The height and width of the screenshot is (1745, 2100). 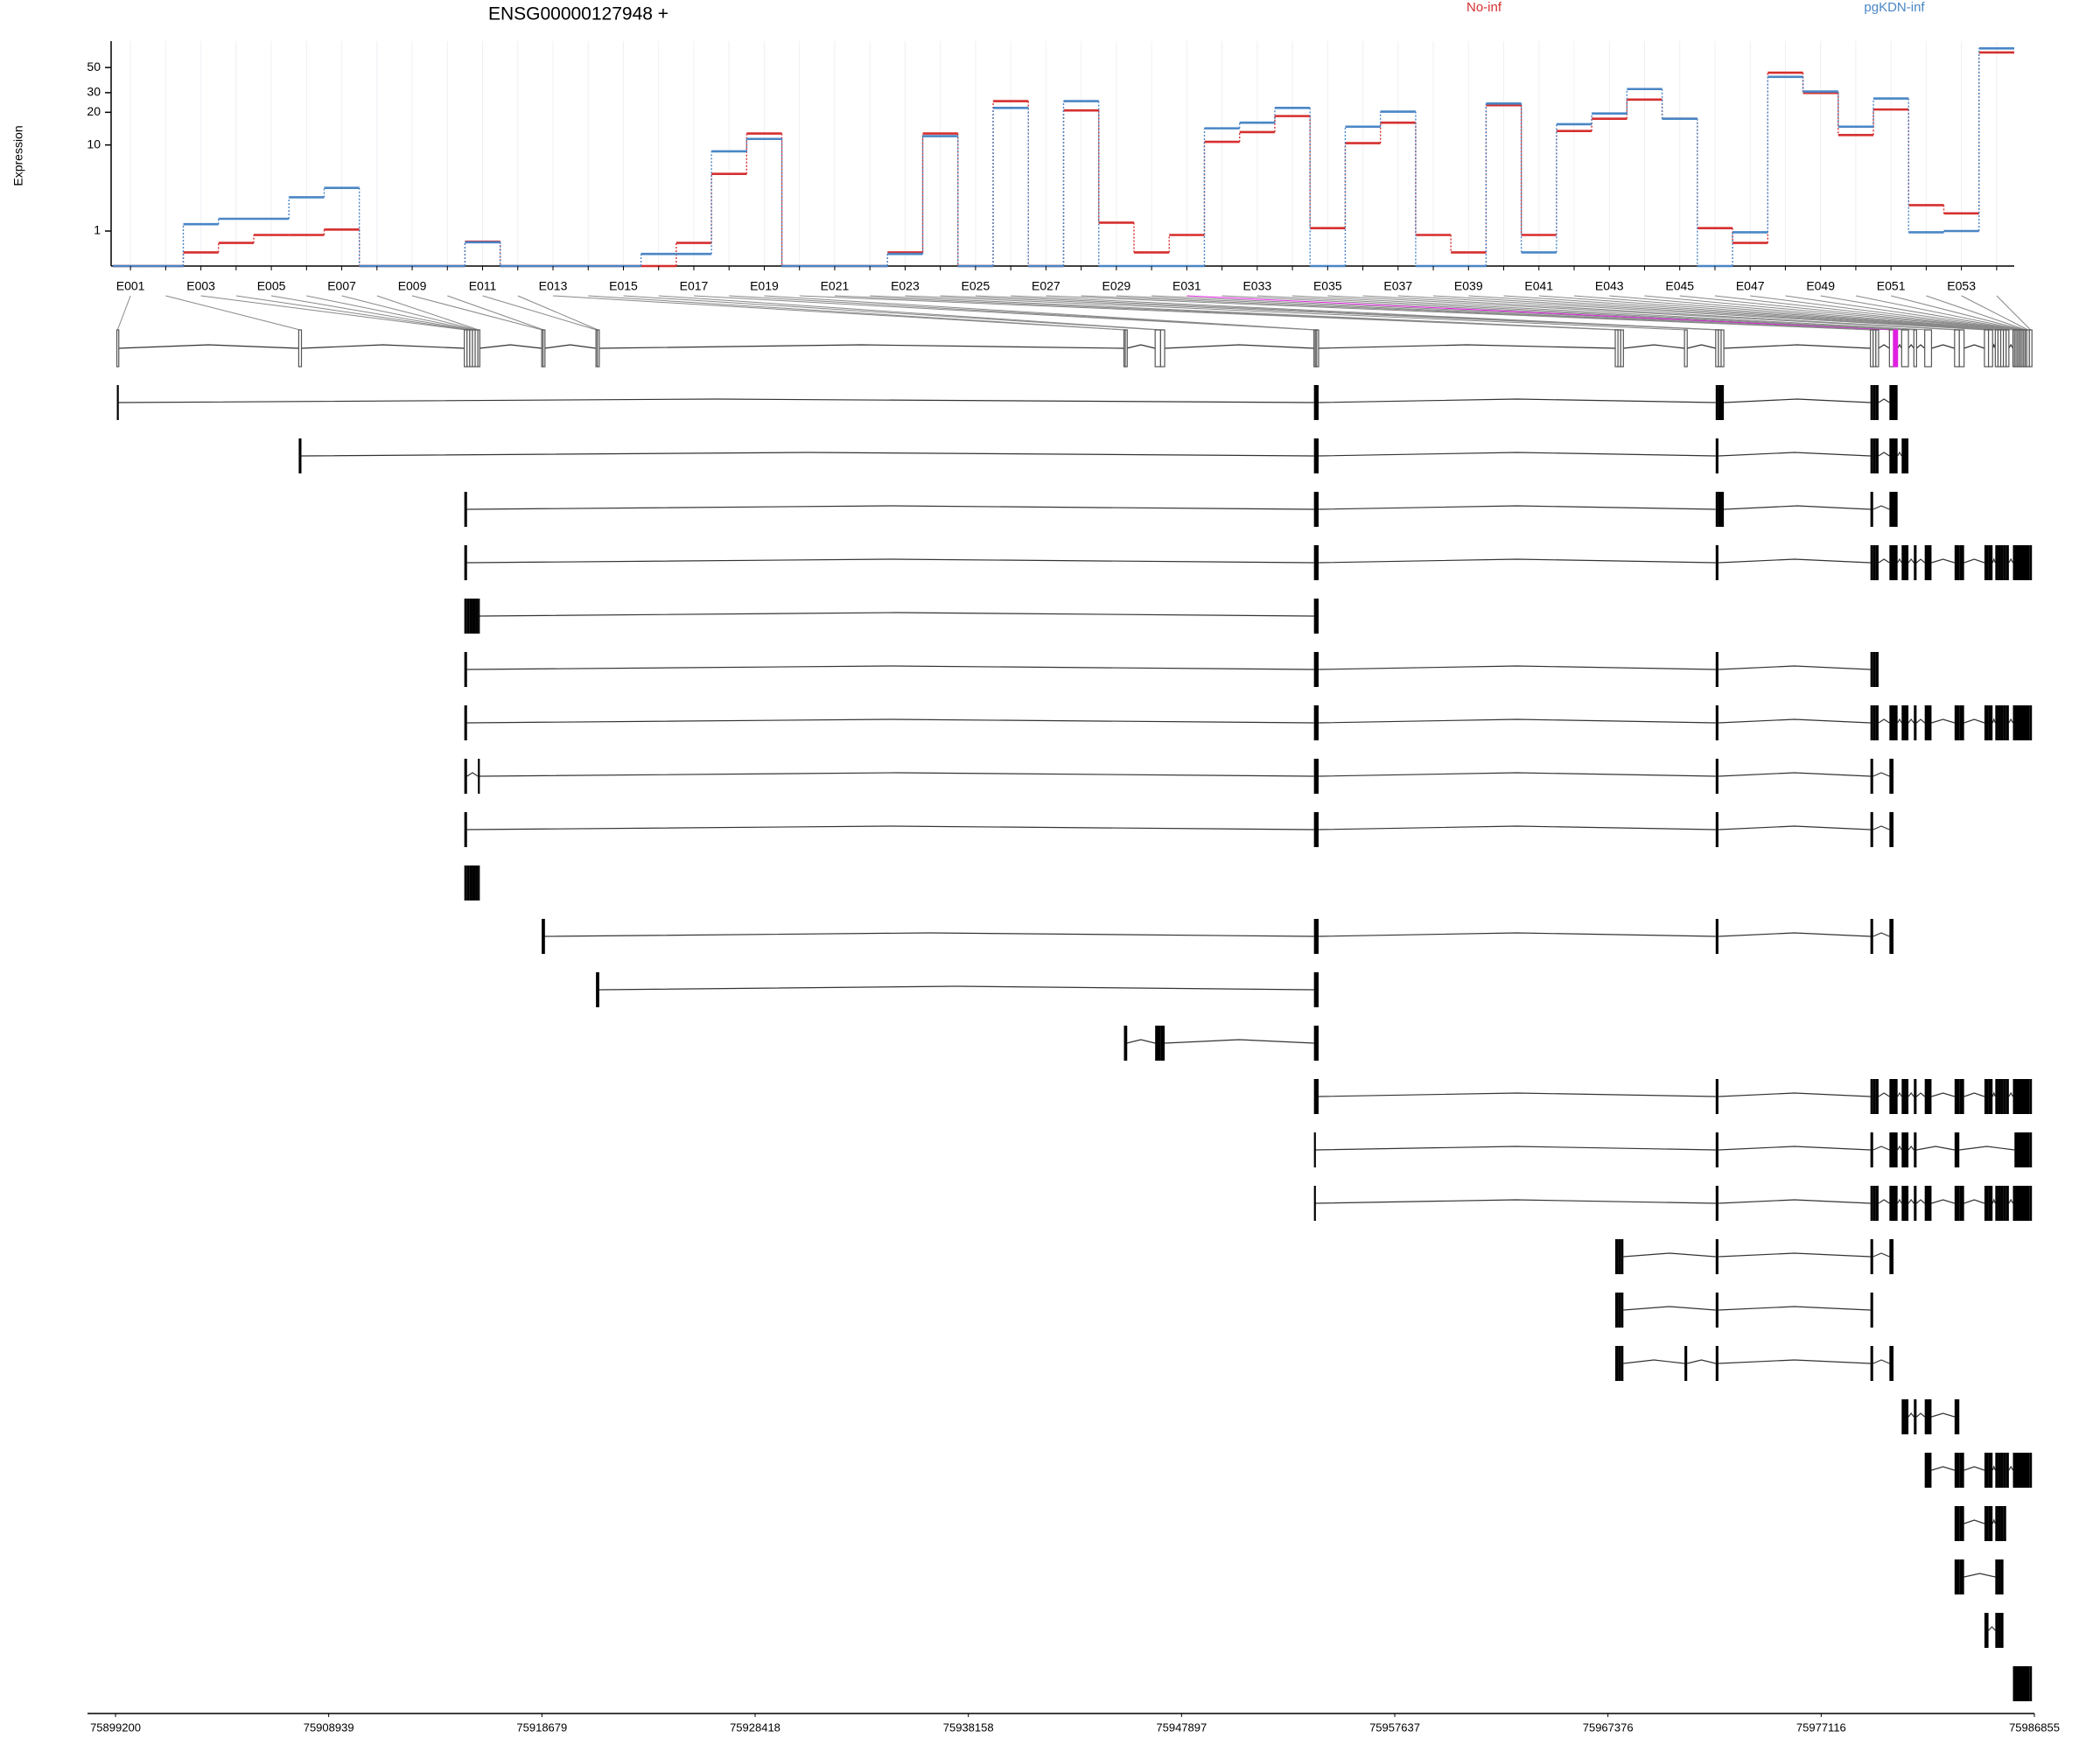 I want to click on y-tick-label: 10, so click(x=94, y=144).